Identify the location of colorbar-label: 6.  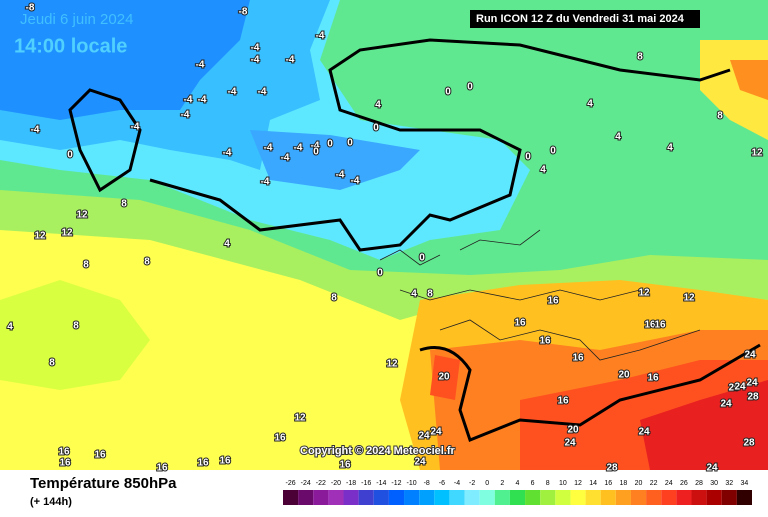
(533, 483).